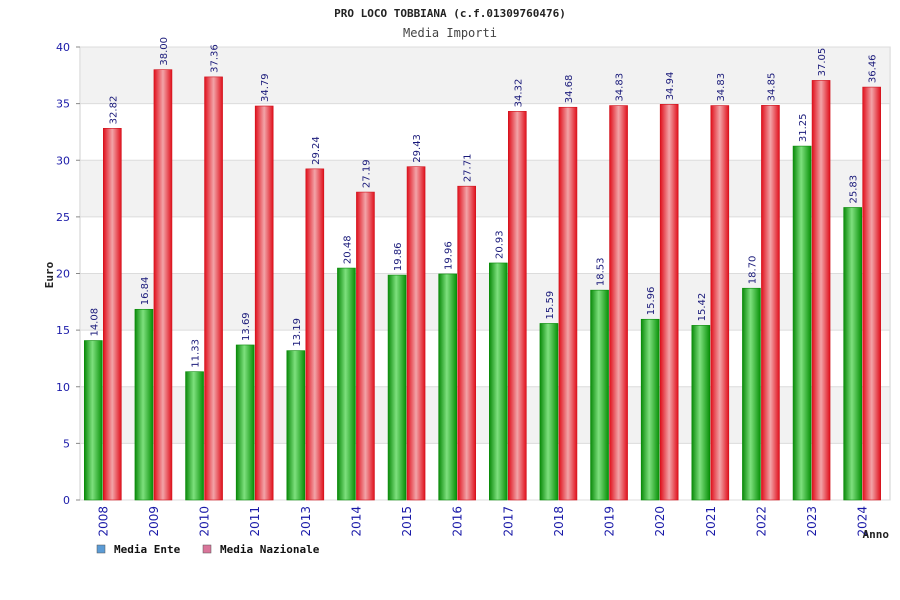 This screenshot has width=900, height=600. Describe the element at coordinates (49, 274) in the screenshot. I see `y-axis-label: Euro` at that location.